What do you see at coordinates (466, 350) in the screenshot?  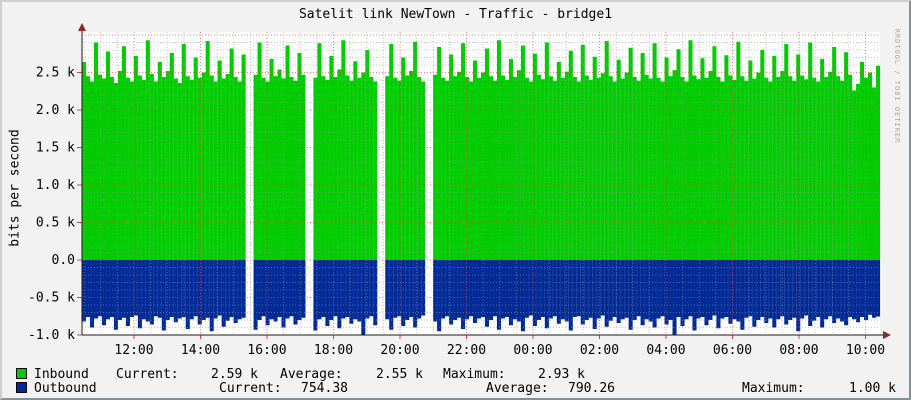 I see `svg-text: 22:00` at bounding box center [466, 350].